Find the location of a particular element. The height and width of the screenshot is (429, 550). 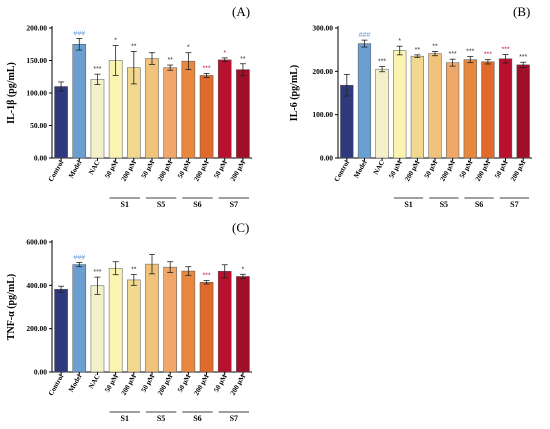

panel-letter: (A) is located at coordinates (241, 11).